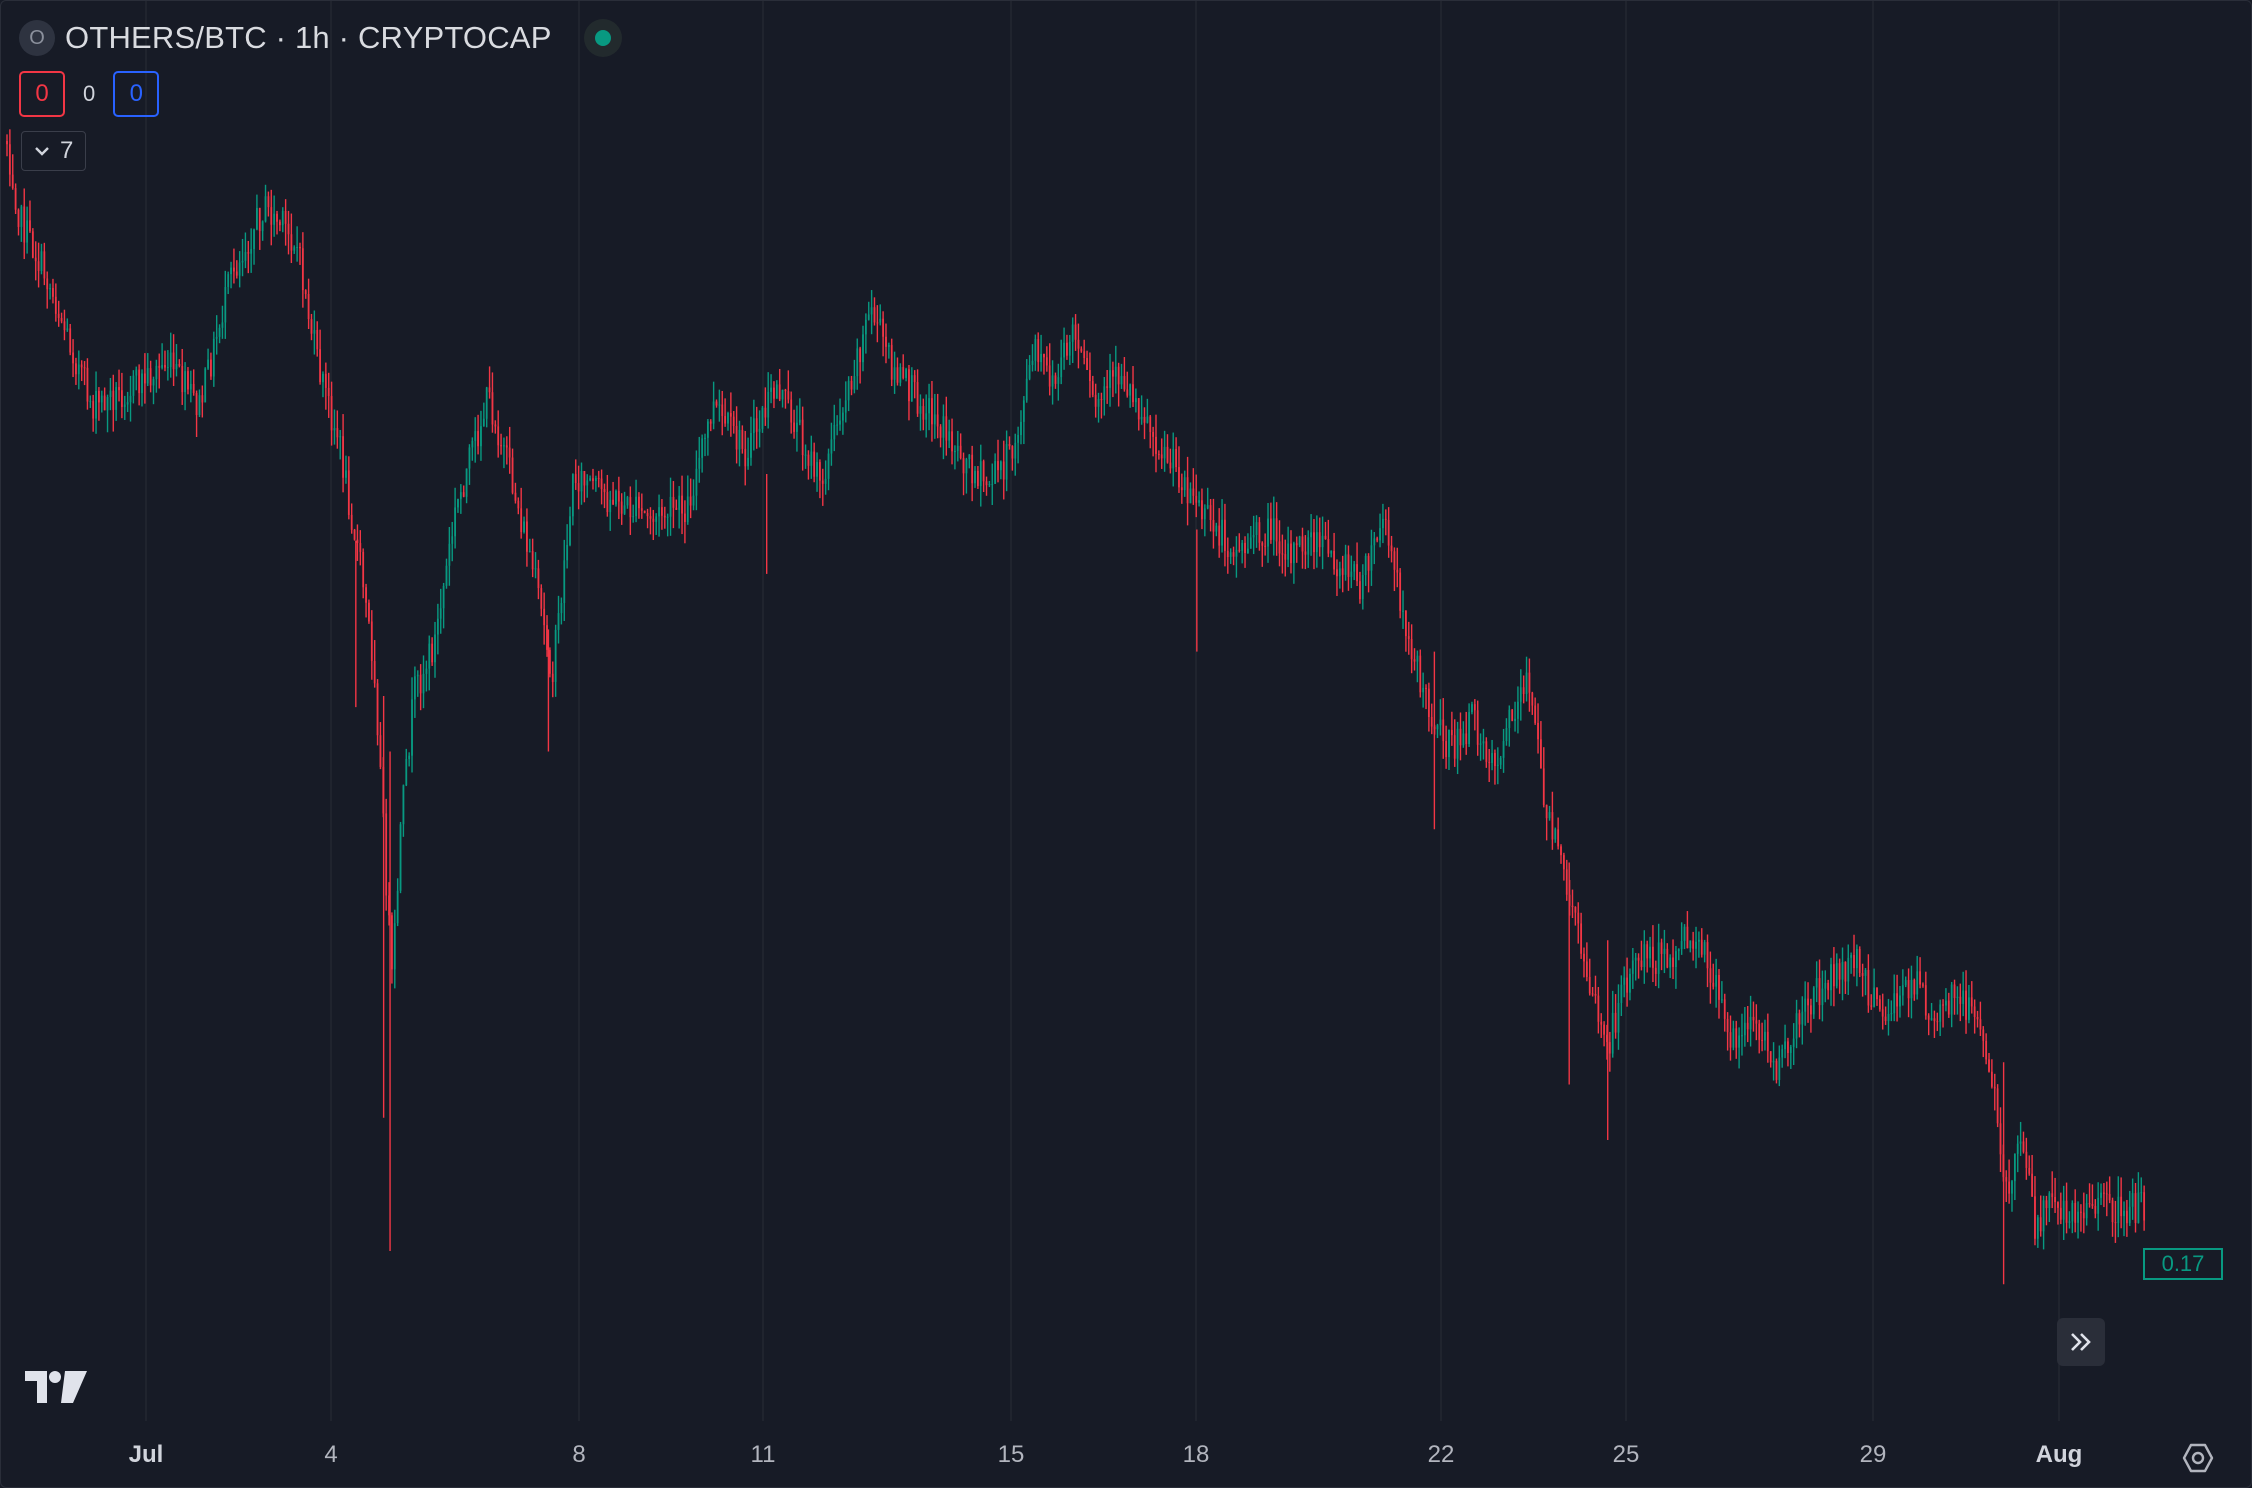 The width and height of the screenshot is (2252, 1488). Describe the element at coordinates (136, 94) in the screenshot. I see `buy-count-button: 0` at that location.